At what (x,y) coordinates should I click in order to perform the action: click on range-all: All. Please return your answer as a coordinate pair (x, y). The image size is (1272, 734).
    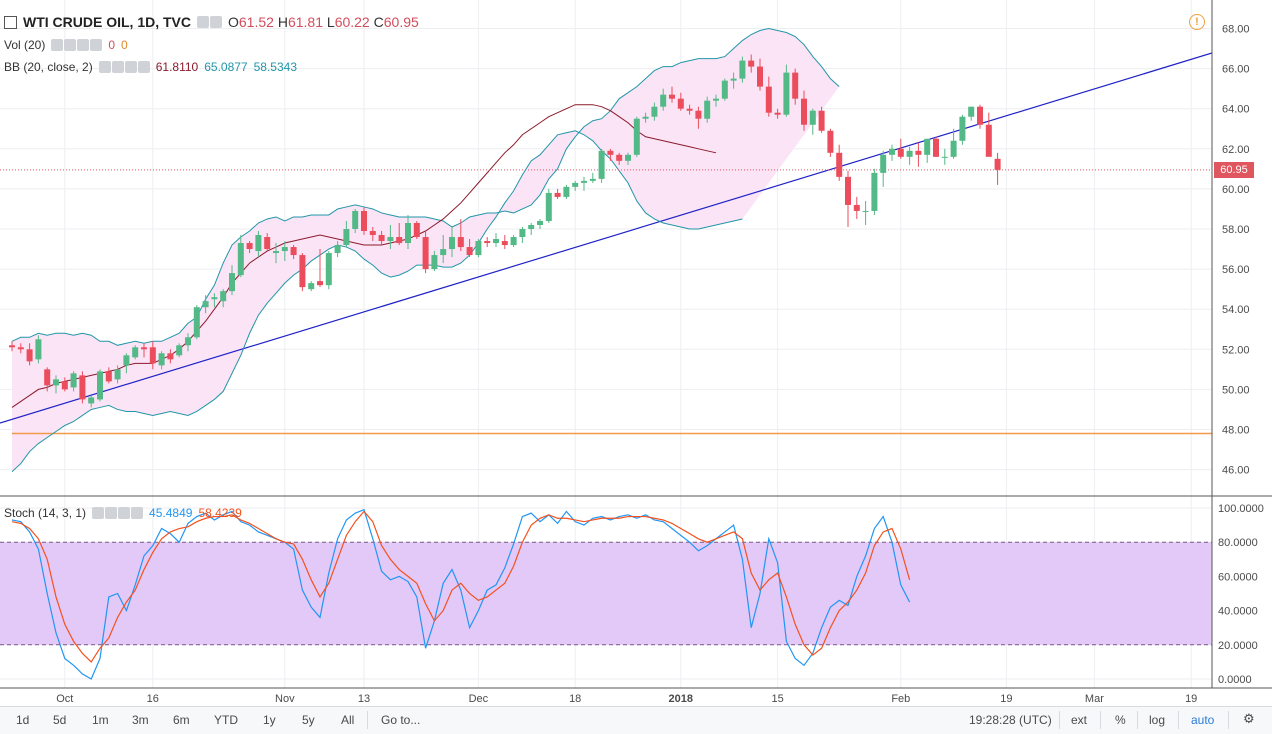
    Looking at the image, I should click on (348, 720).